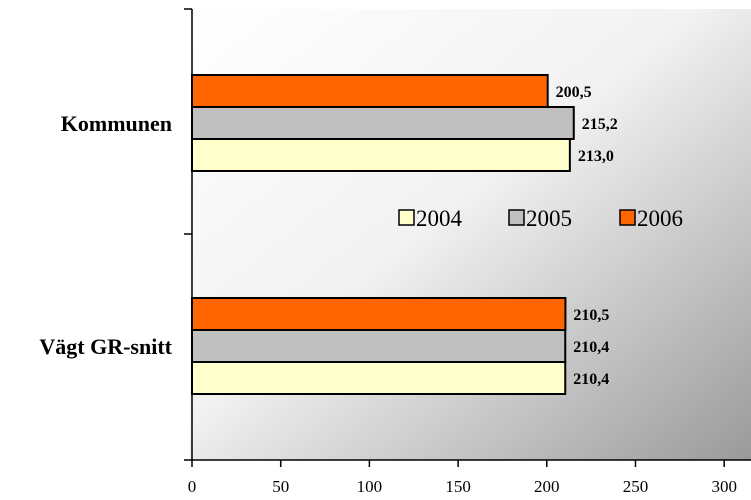  I want to click on x-tick-label: 50, so click(280, 486).